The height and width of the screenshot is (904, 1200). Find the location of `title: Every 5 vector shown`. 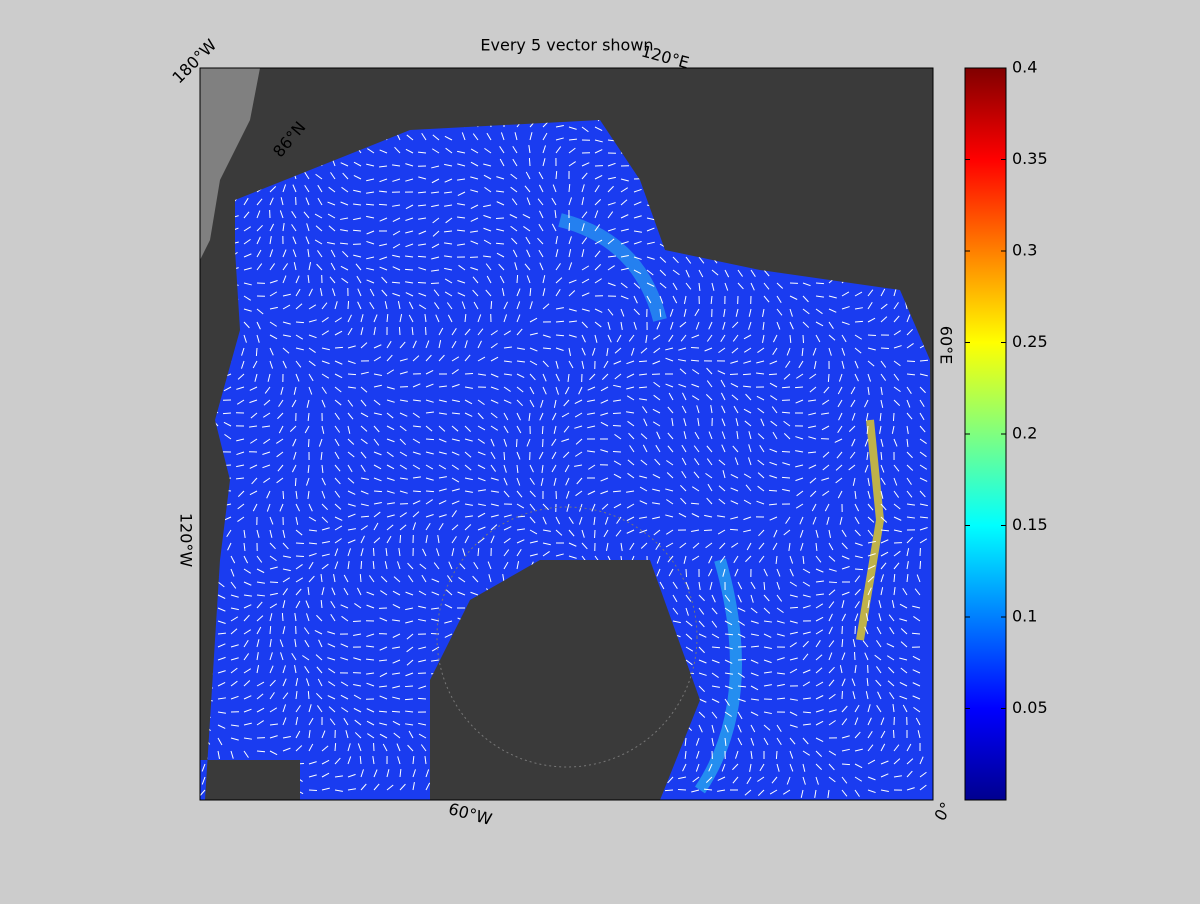

title: Every 5 vector shown is located at coordinates (566, 45).